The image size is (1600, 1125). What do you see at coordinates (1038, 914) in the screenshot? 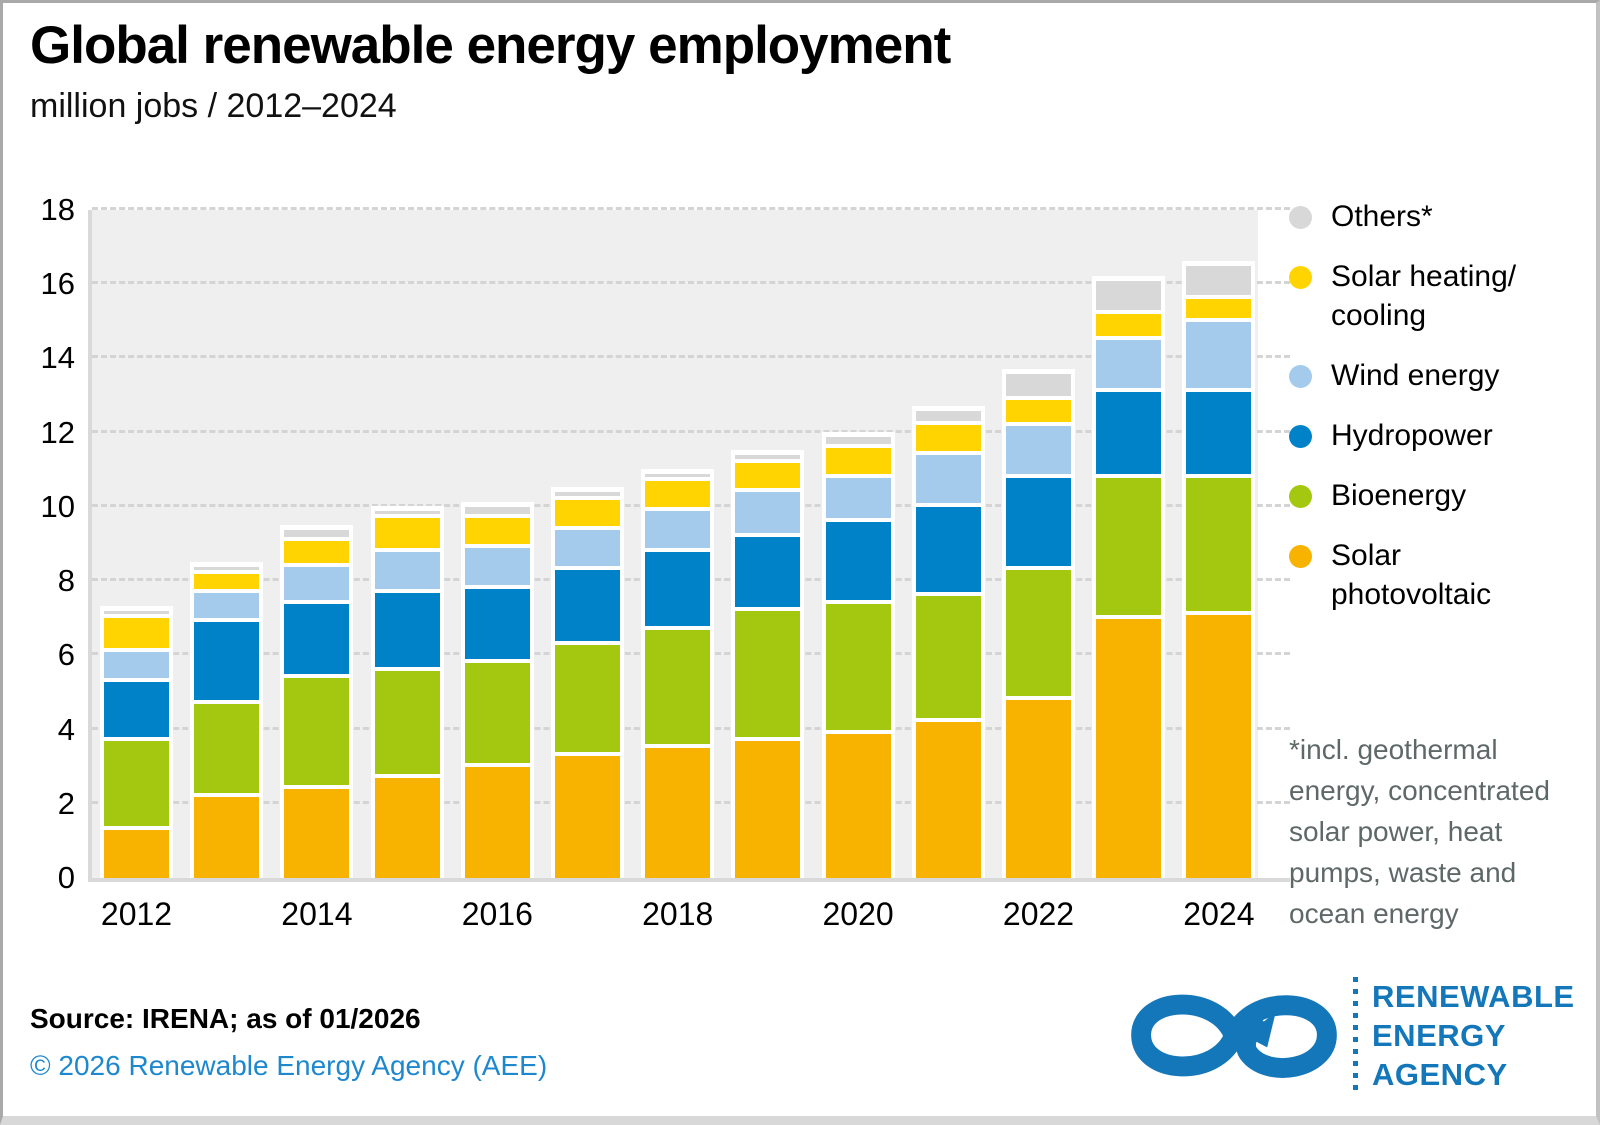
I see `x-axis-label: 2022` at bounding box center [1038, 914].